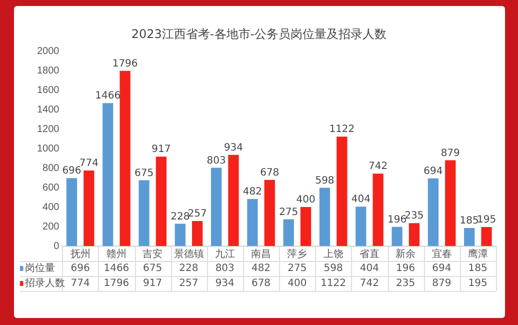 Image resolution: width=518 pixels, height=325 pixels. Describe the element at coordinates (478, 254) in the screenshot. I see `x-tick-label: 鹰潭` at that location.